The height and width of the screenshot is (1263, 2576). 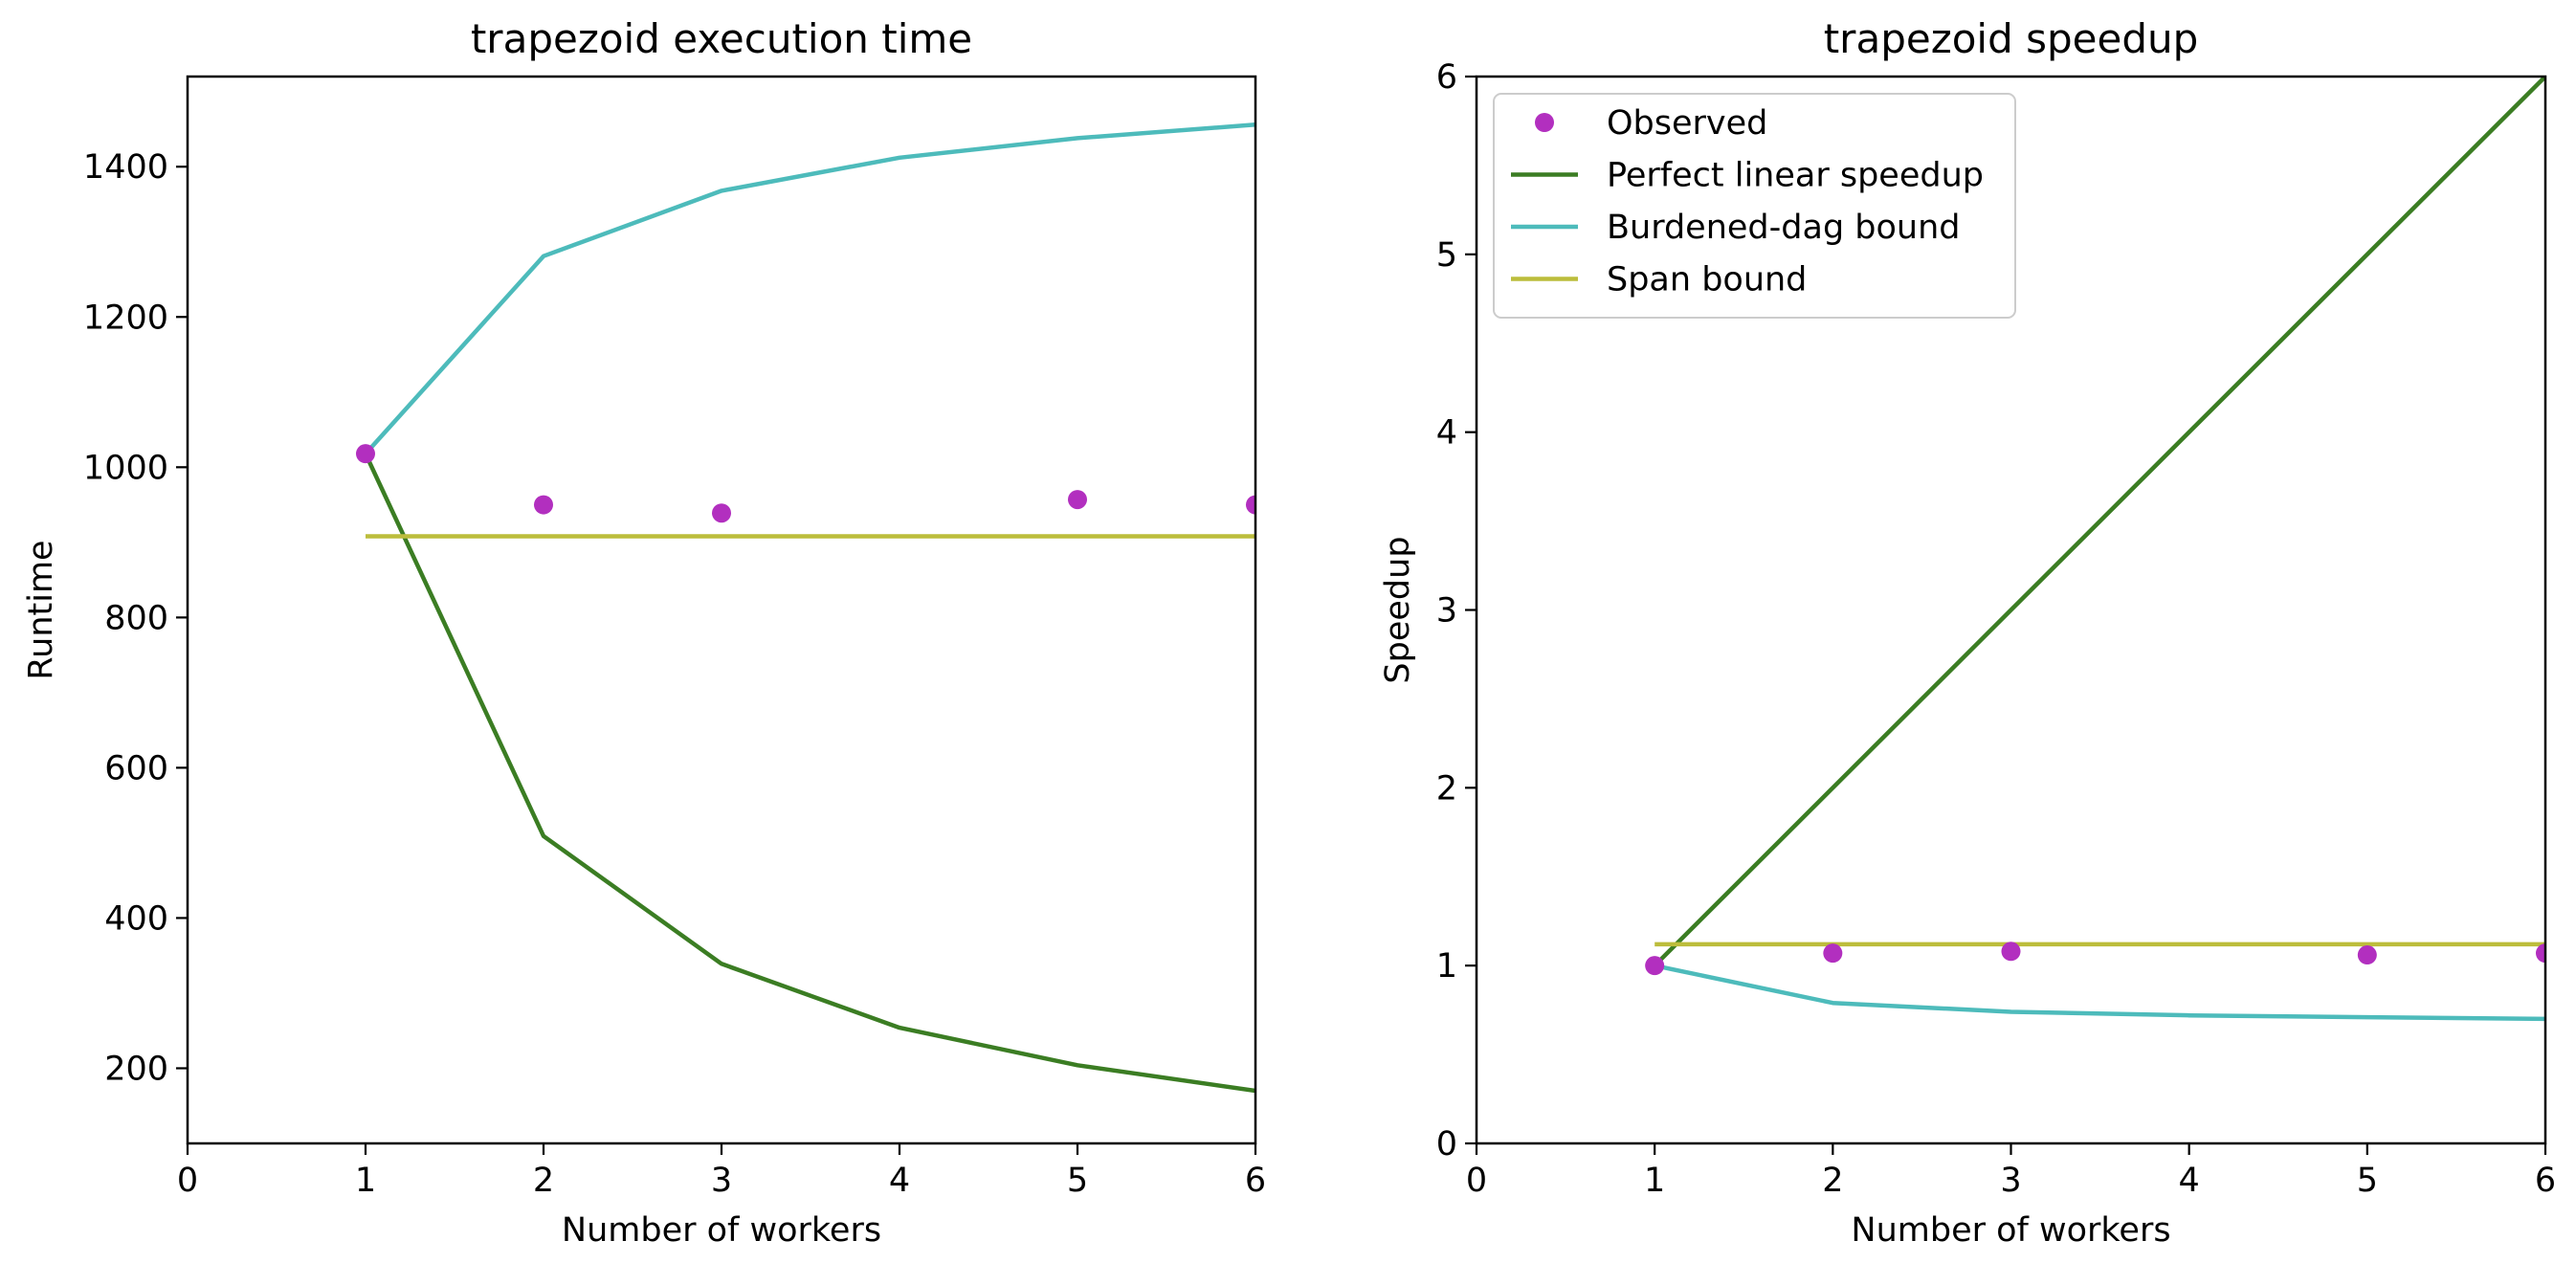 What do you see at coordinates (136, 1069) in the screenshot?
I see `y-tick-label: 200` at bounding box center [136, 1069].